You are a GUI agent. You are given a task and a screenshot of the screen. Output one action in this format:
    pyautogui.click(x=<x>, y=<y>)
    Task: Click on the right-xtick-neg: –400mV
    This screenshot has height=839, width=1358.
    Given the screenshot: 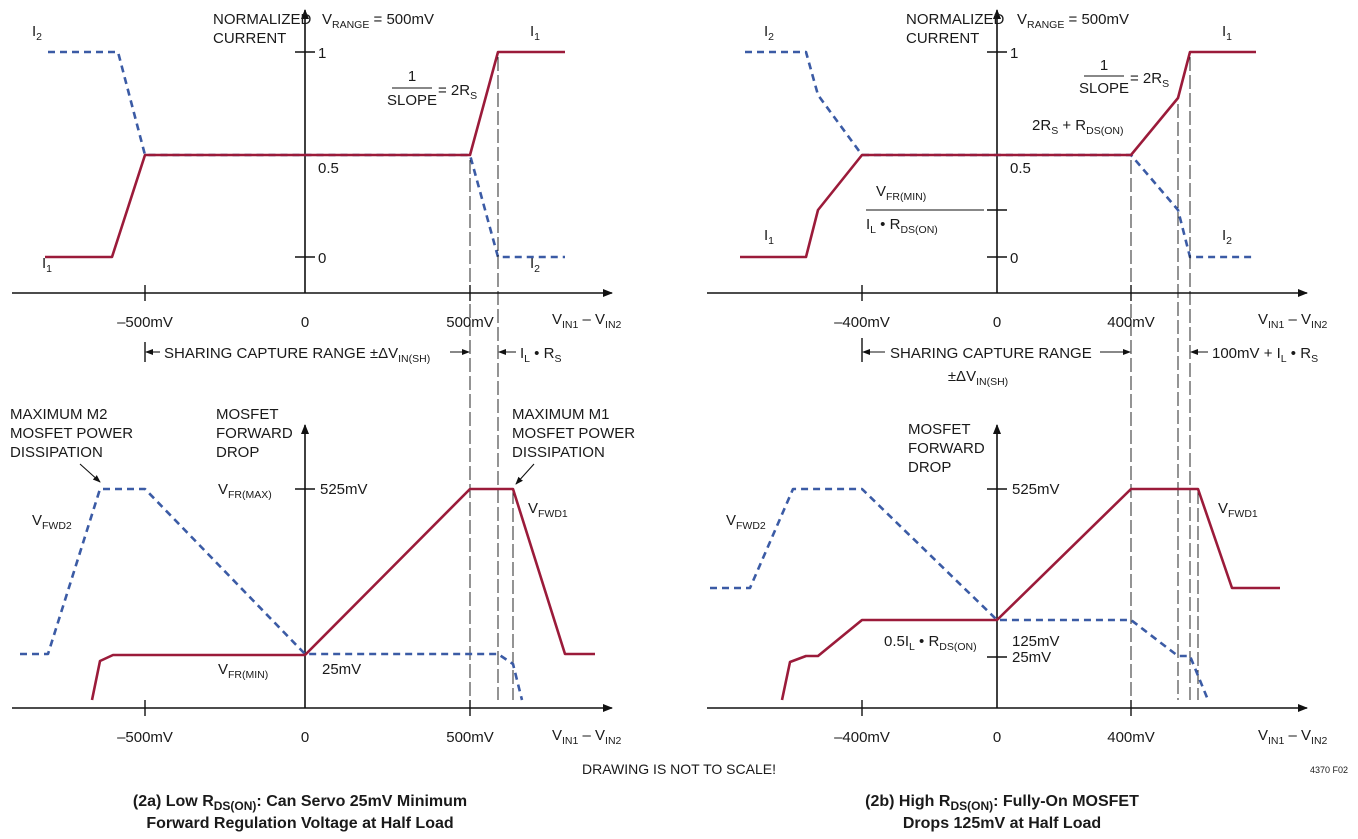 What is the action you would take?
    pyautogui.click(x=862, y=322)
    